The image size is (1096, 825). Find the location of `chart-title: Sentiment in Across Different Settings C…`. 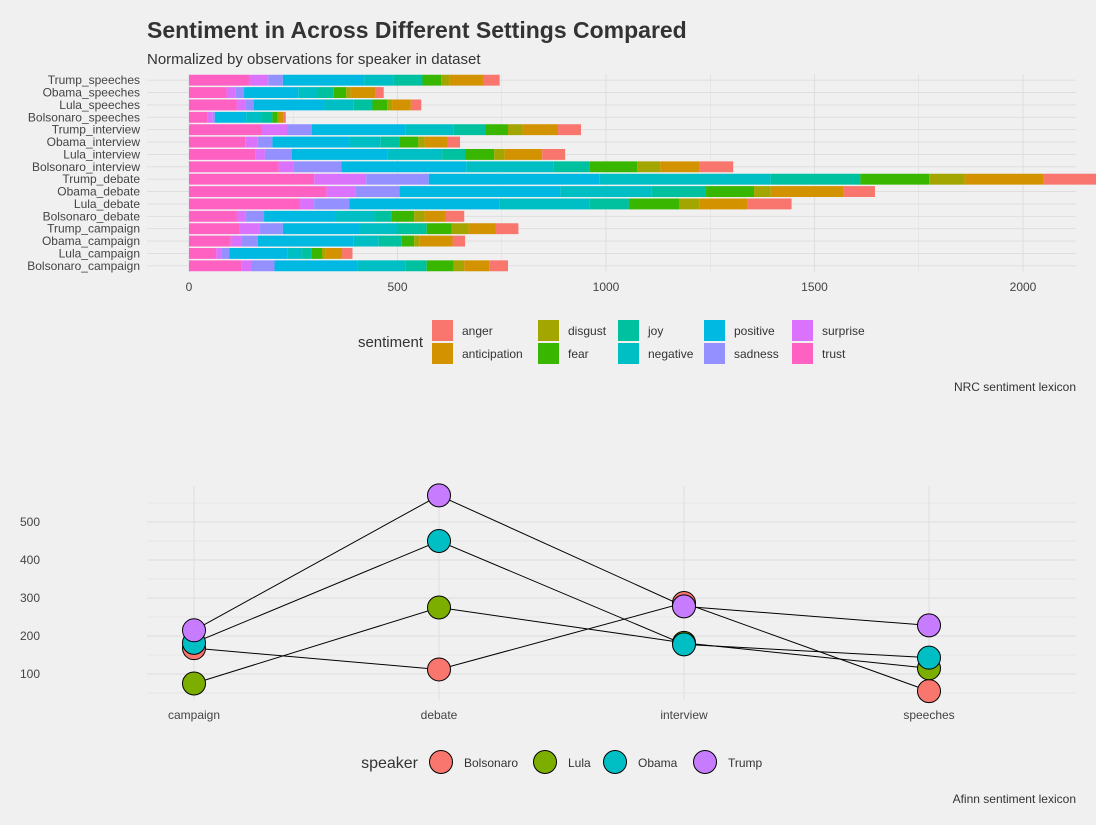

chart-title: Sentiment in Across Different Settings C… is located at coordinates (417, 30).